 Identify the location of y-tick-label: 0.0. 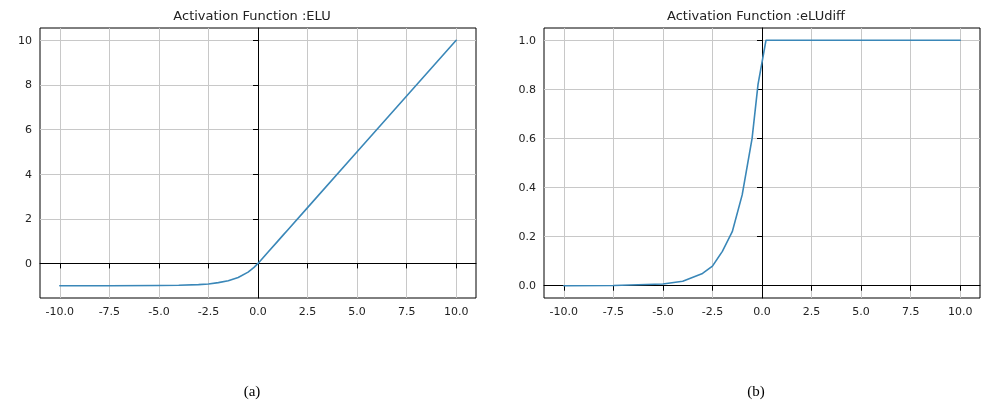
(527, 286).